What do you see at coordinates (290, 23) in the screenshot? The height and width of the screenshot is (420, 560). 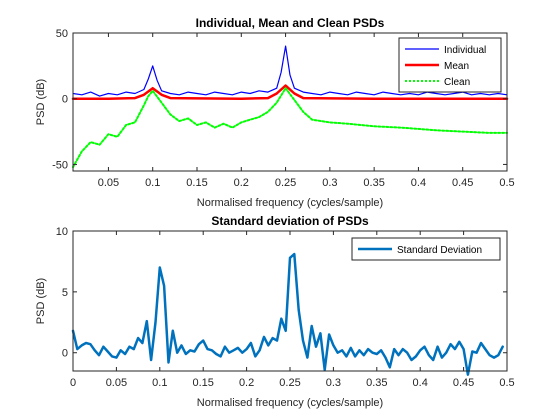 I see `chart-title: Individual, Mean and Clean PSDs` at bounding box center [290, 23].